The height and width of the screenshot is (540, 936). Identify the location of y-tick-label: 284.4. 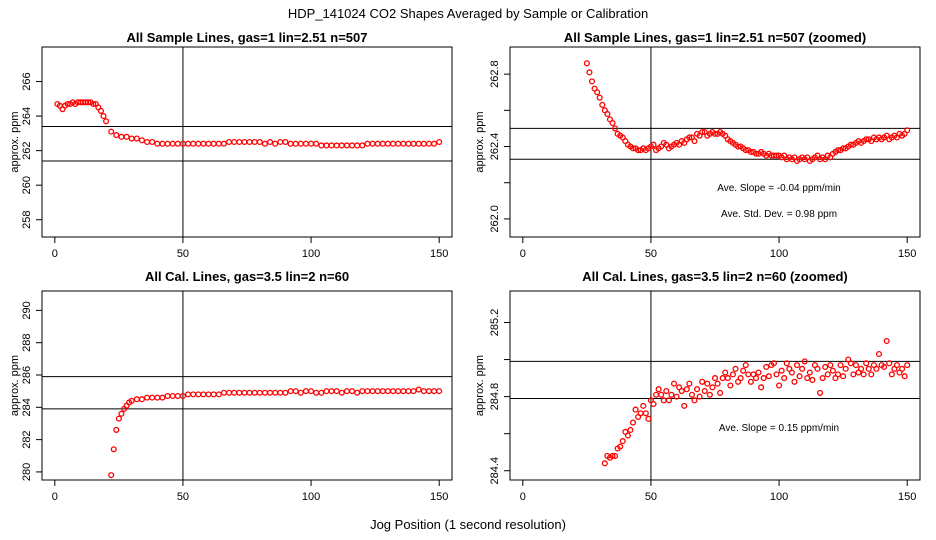
(495, 471).